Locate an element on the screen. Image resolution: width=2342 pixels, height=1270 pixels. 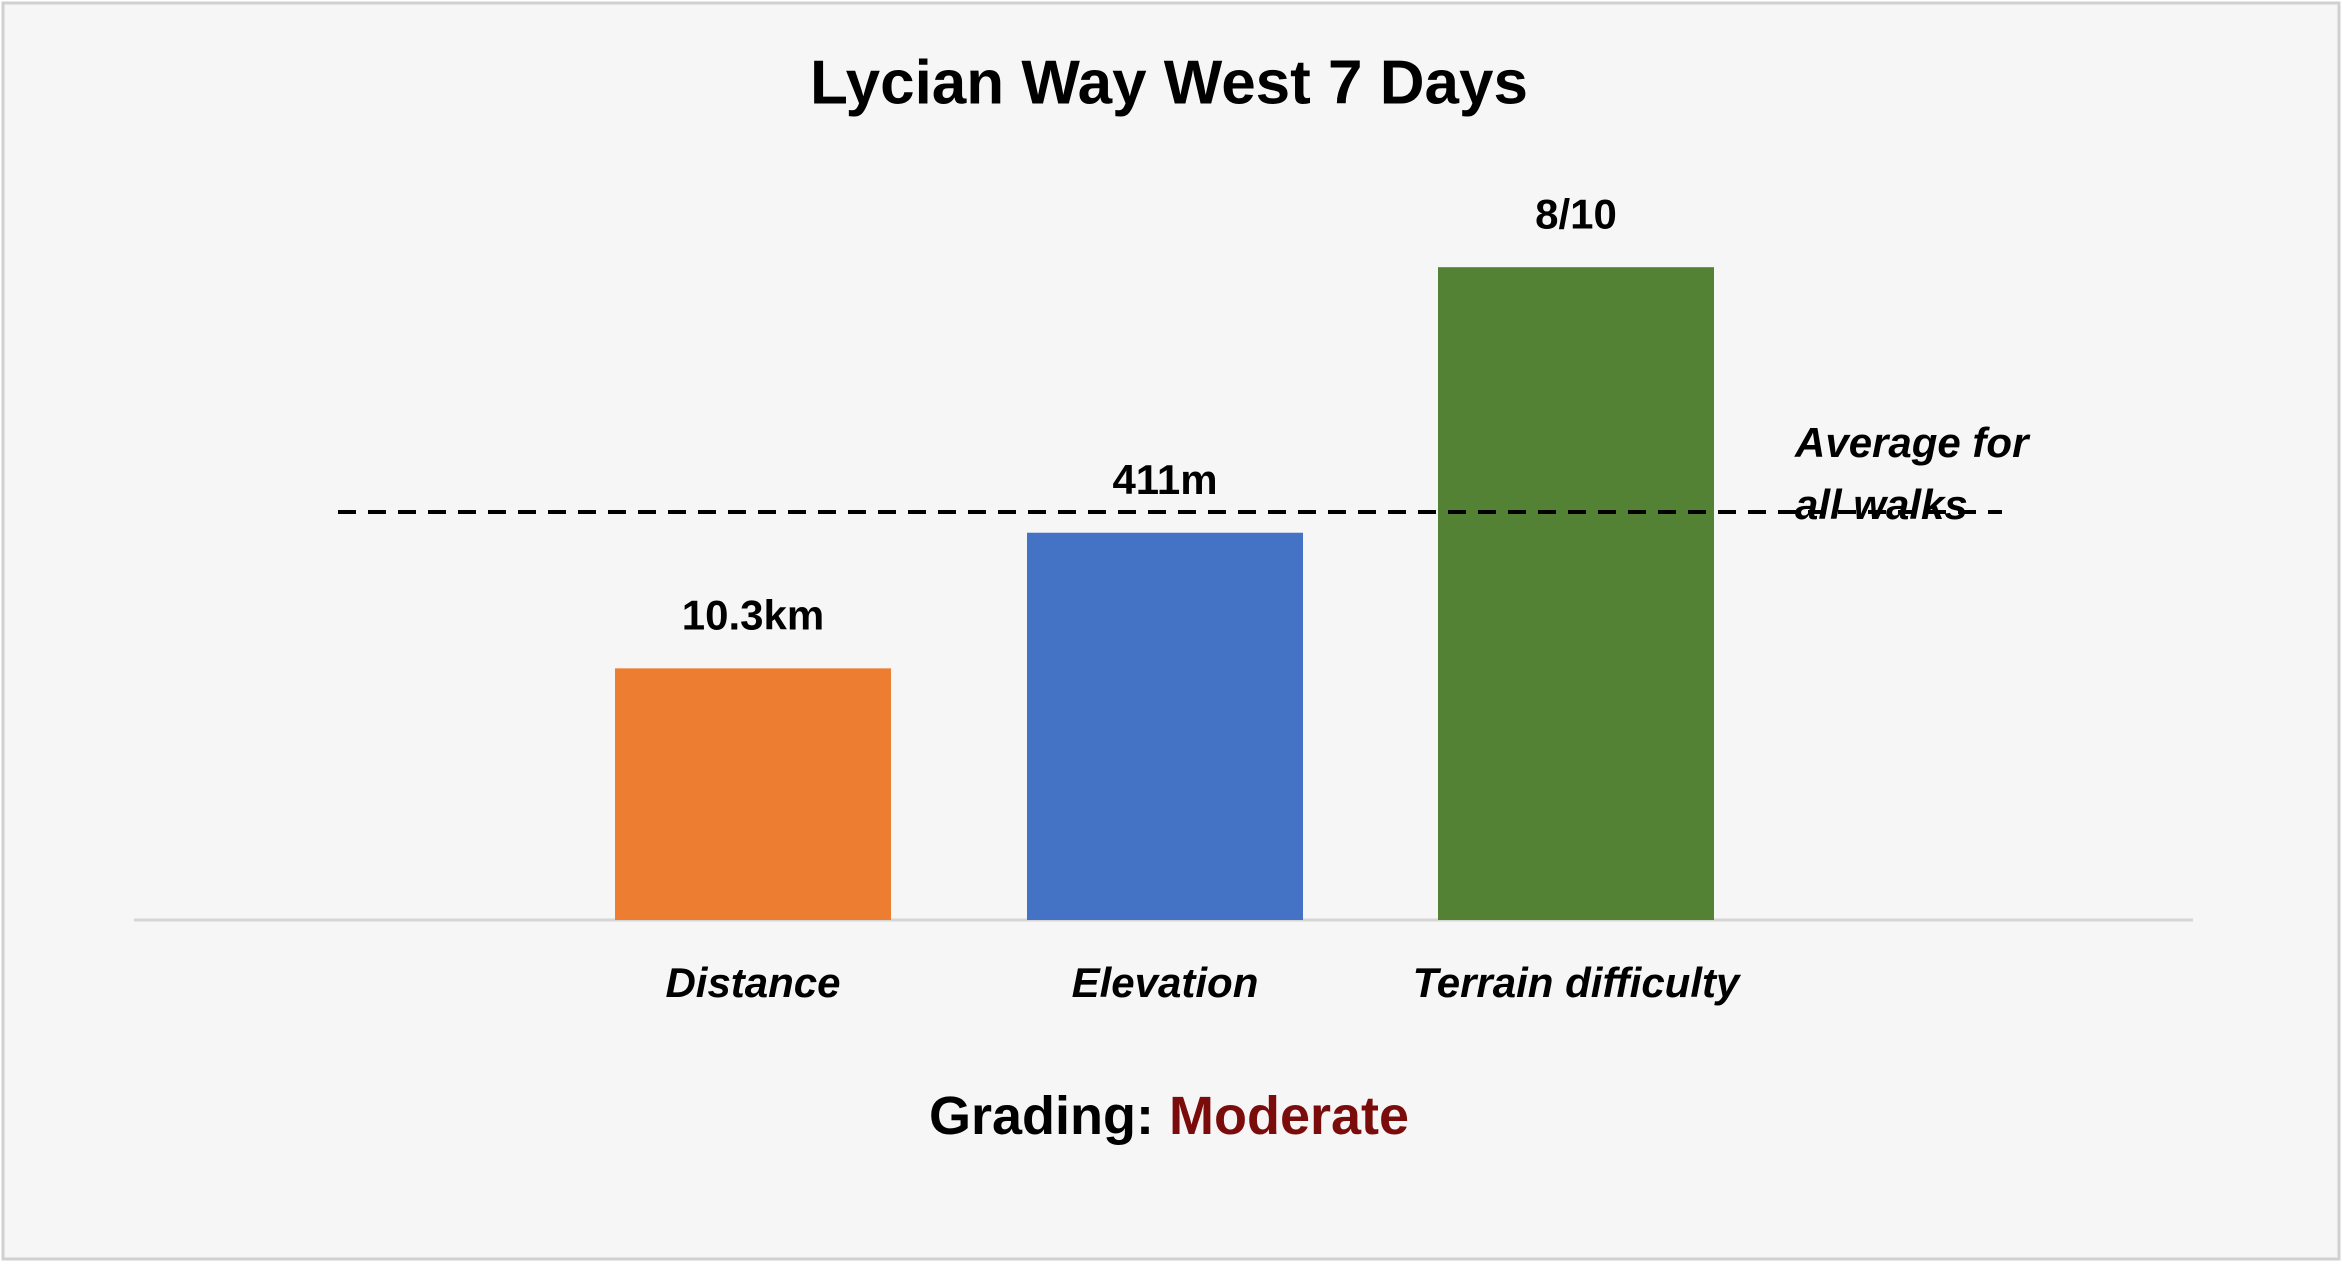
reference-label: Average for is located at coordinates (1912, 442).